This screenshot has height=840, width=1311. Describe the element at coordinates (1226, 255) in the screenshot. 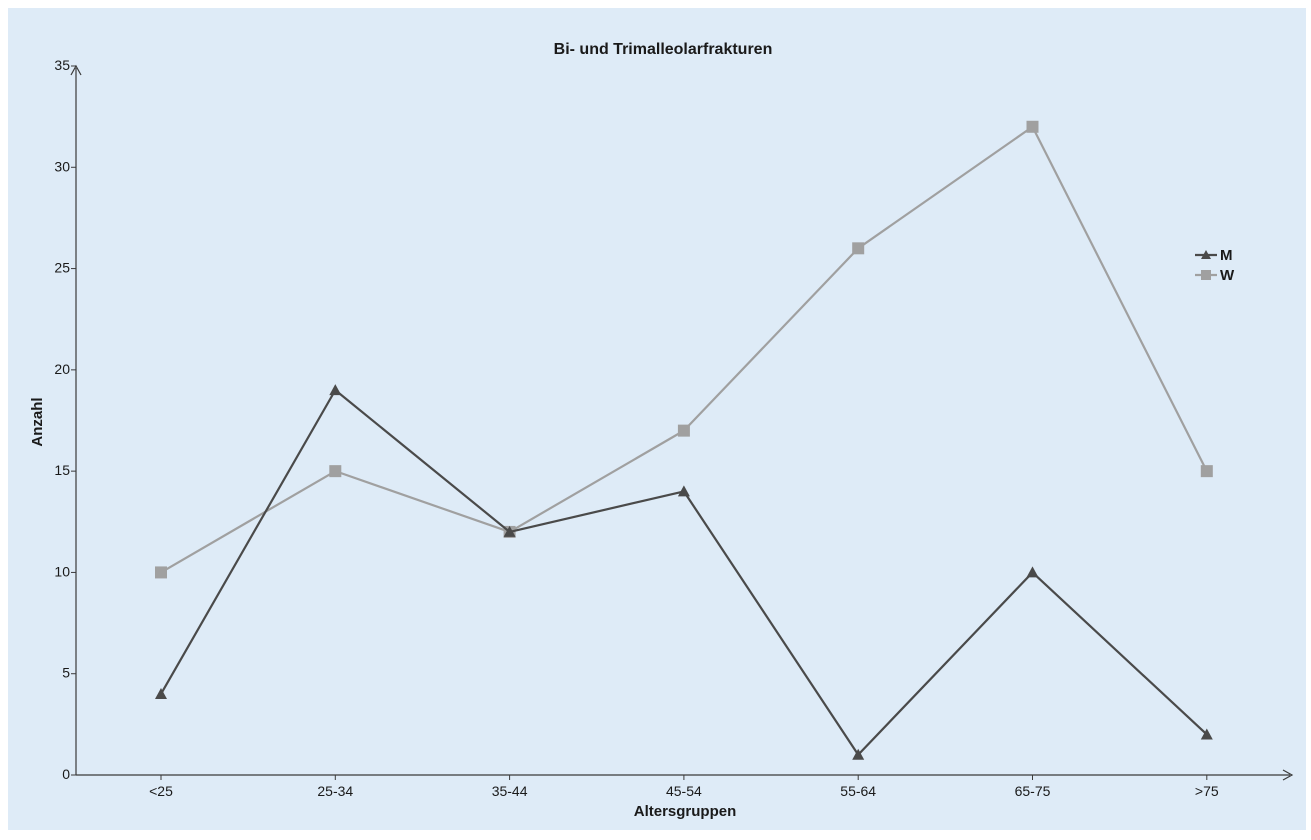

I see `legend-label-m: M` at that location.